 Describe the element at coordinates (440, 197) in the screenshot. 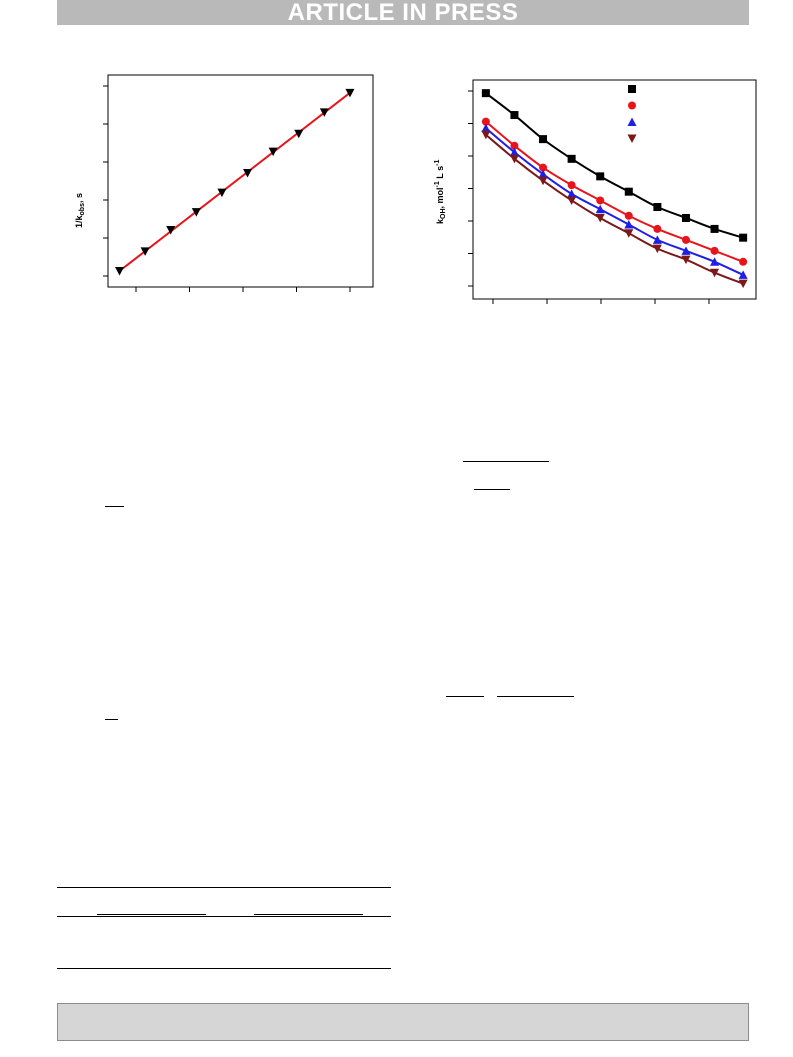

I see `y-axis-label-tail: , mol` at that location.